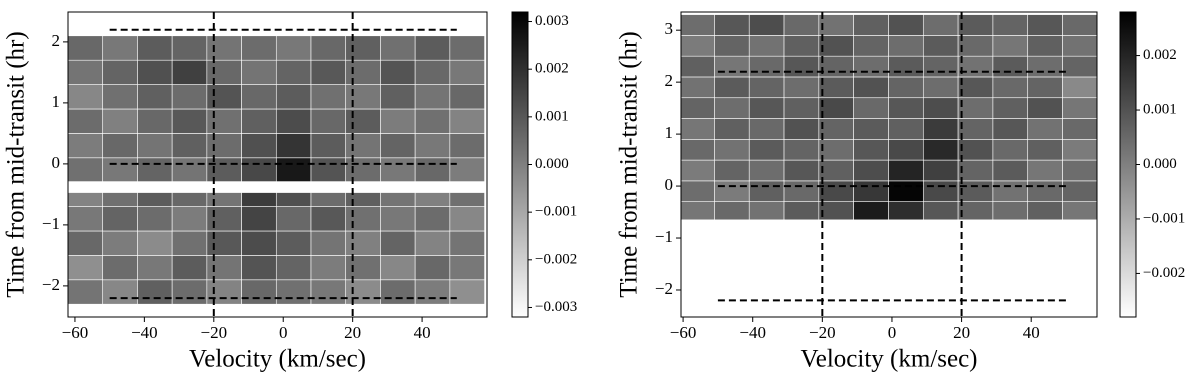  Describe the element at coordinates (1160, 164) in the screenshot. I see `colorbar-tick-label: 0.000` at that location.